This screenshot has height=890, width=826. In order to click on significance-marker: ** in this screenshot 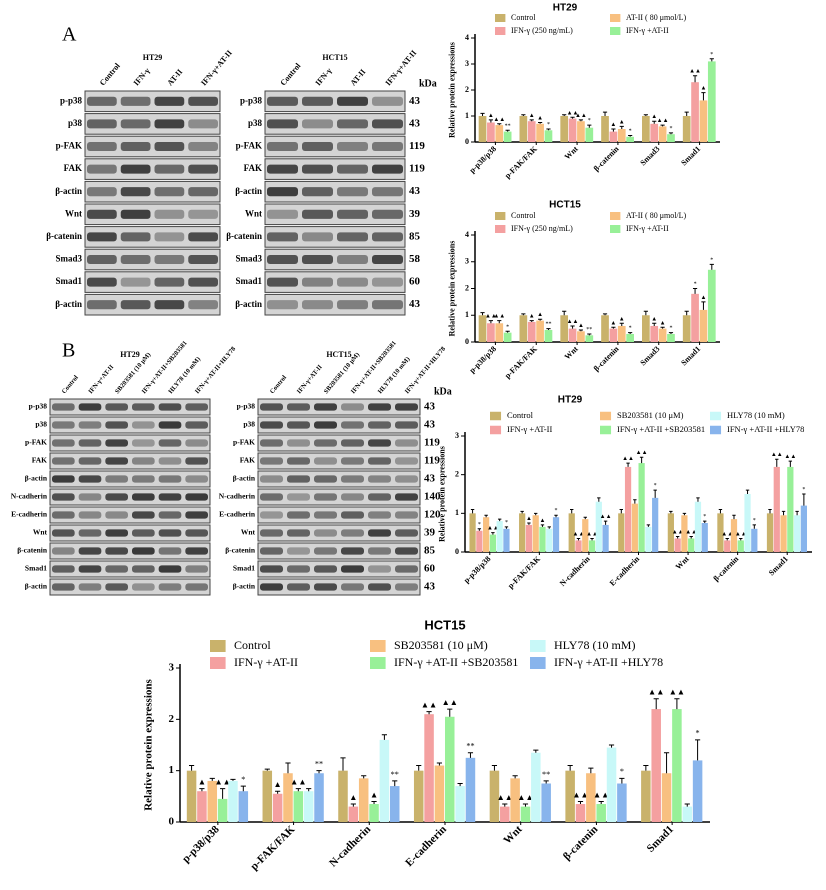, I will do `click(319, 764)`.